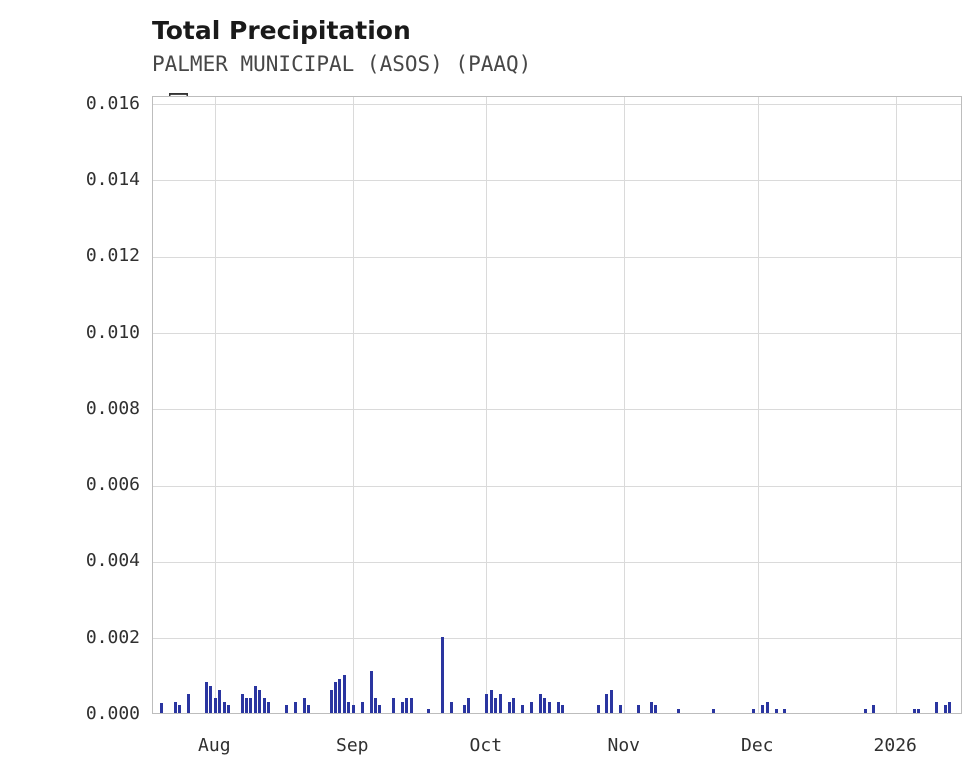 The height and width of the screenshot is (780, 980). Describe the element at coordinates (757, 745) in the screenshot. I see `x-tick-label: Dec` at that location.